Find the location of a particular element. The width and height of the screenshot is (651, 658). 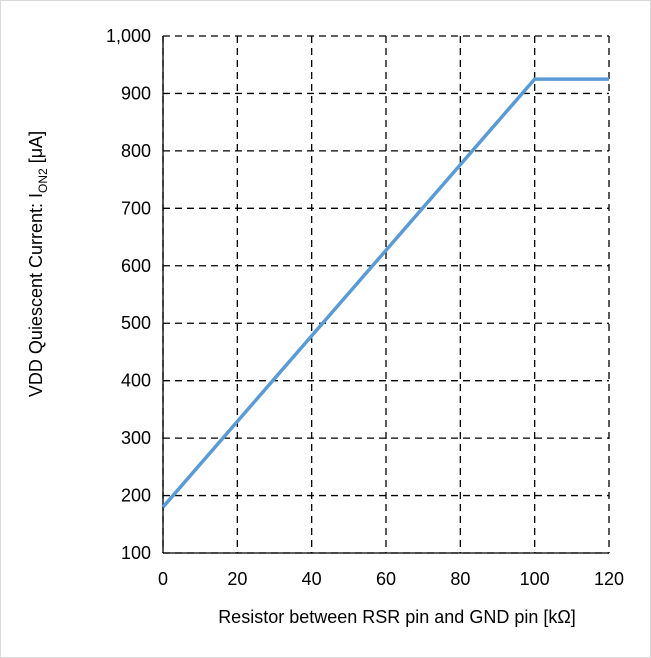

y-tick-label: 700 is located at coordinates (136, 208).